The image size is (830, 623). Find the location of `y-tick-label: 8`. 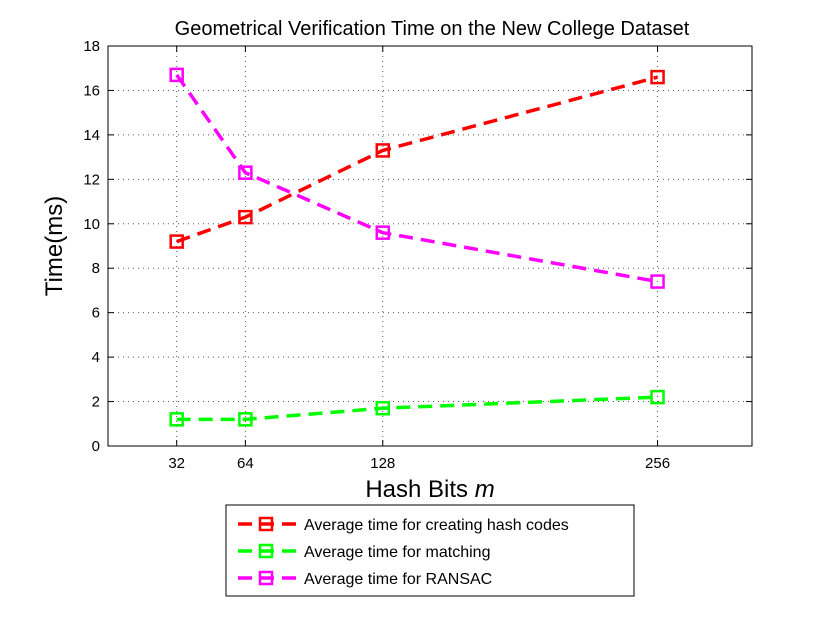

y-tick-label: 8 is located at coordinates (96, 268).